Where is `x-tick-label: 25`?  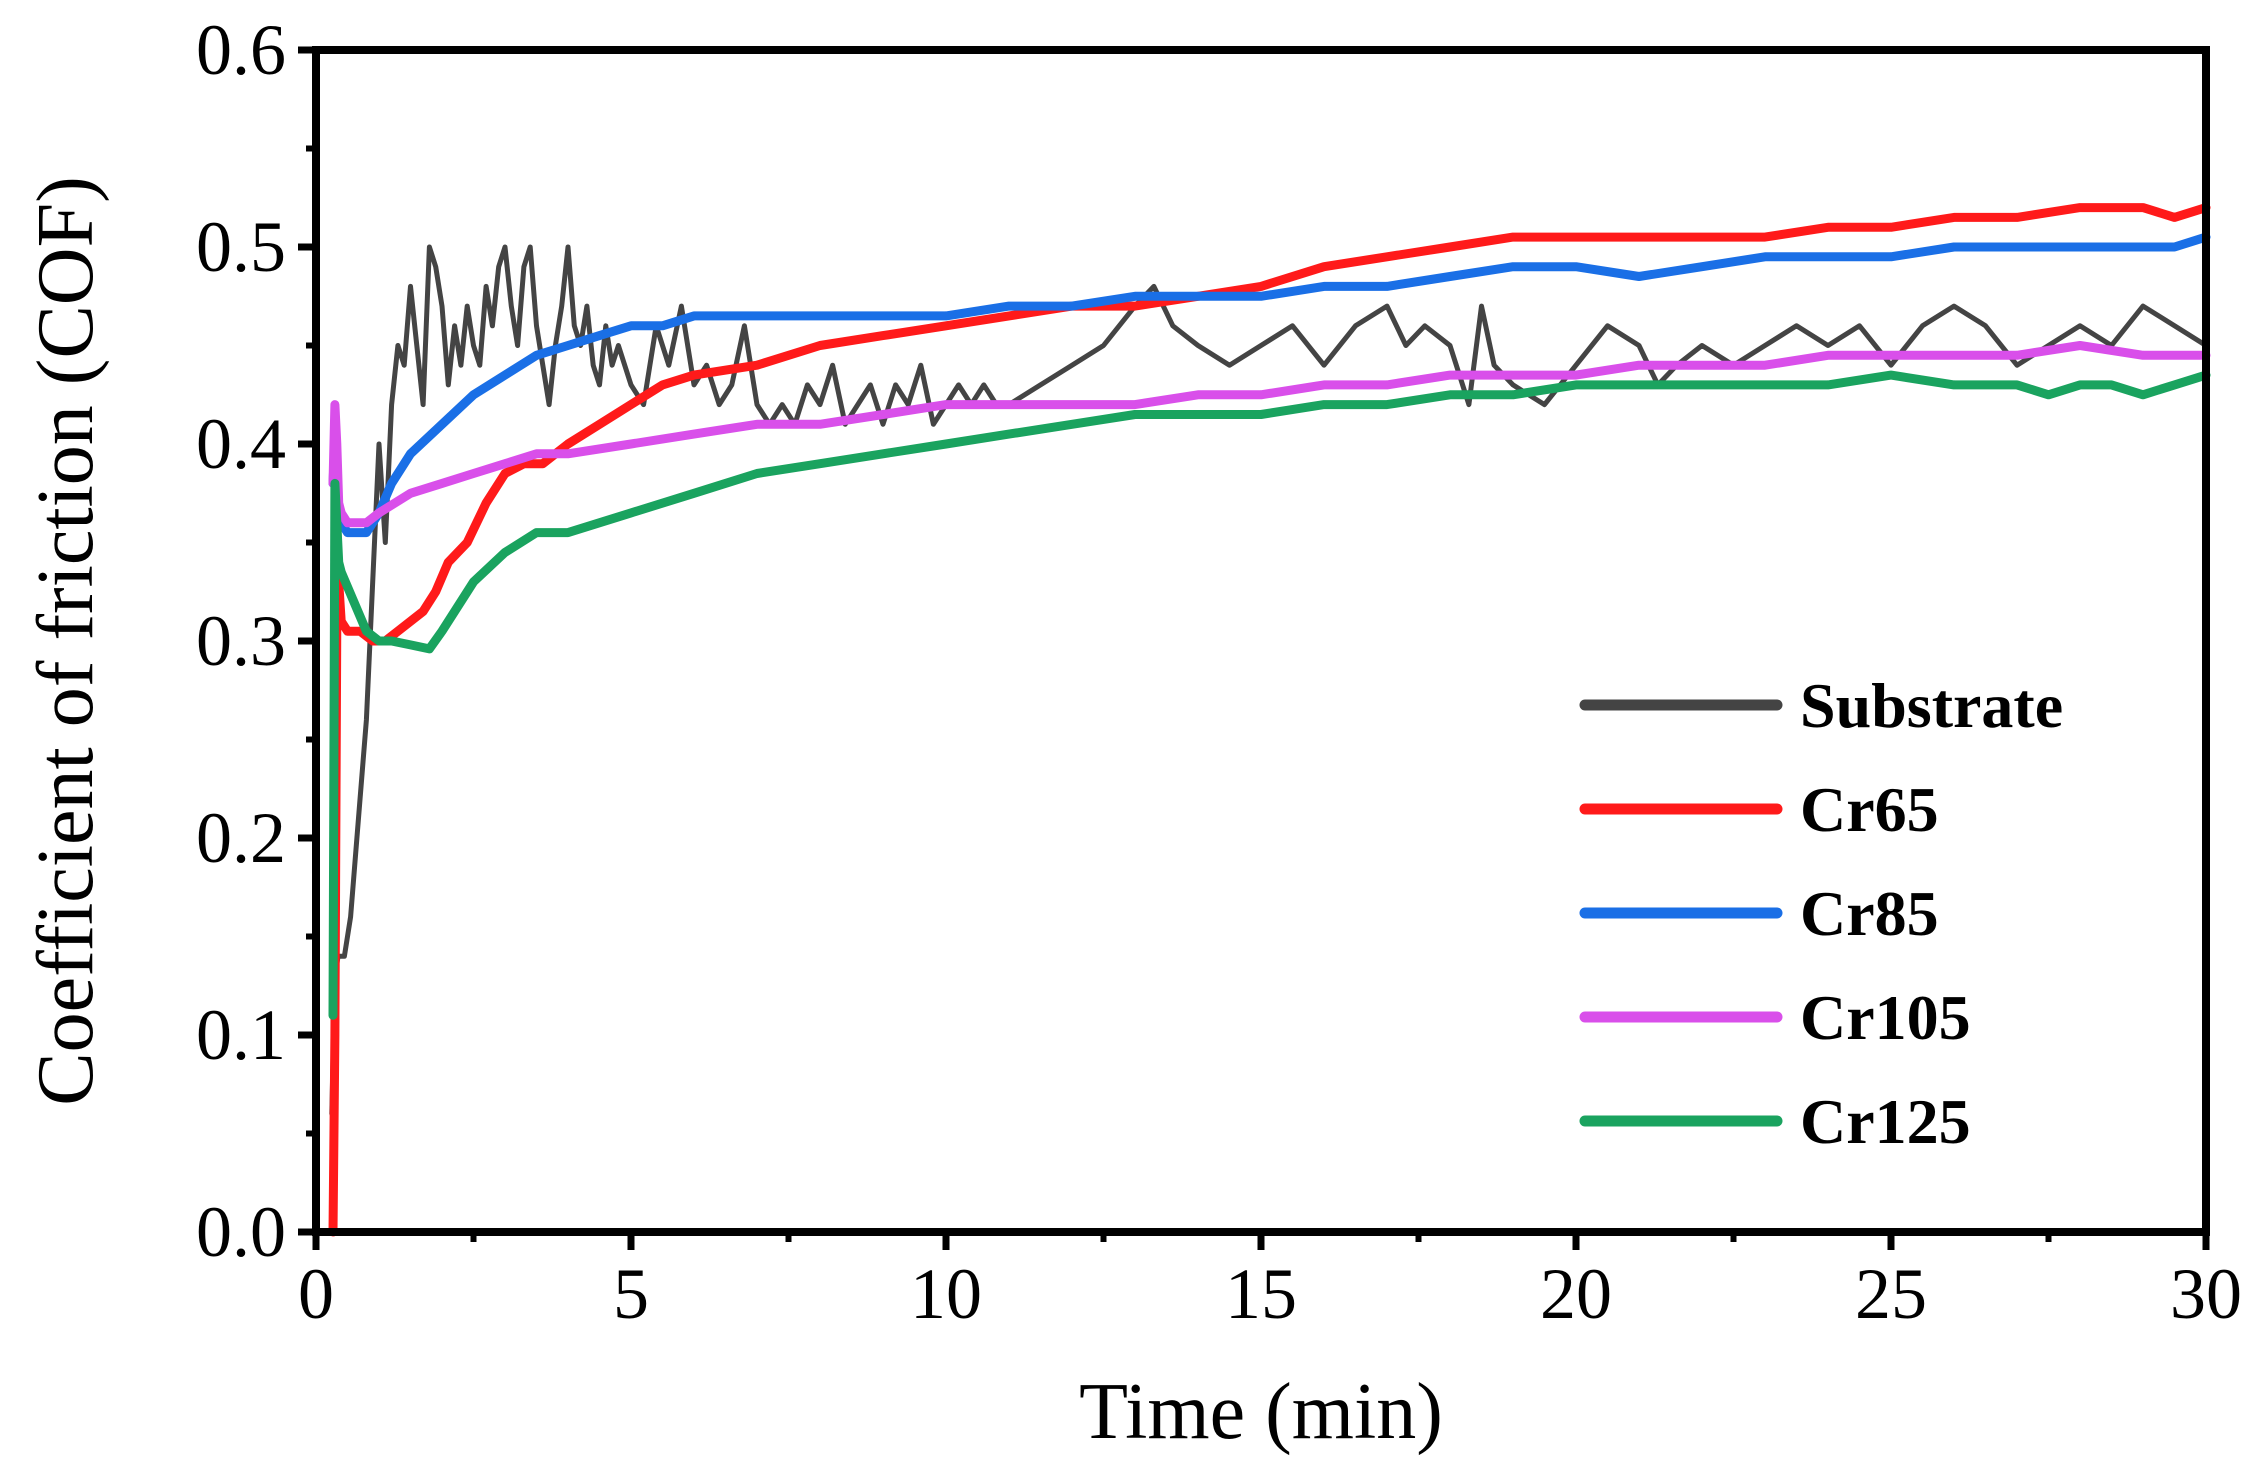 x-tick-label: 25 is located at coordinates (1891, 1294).